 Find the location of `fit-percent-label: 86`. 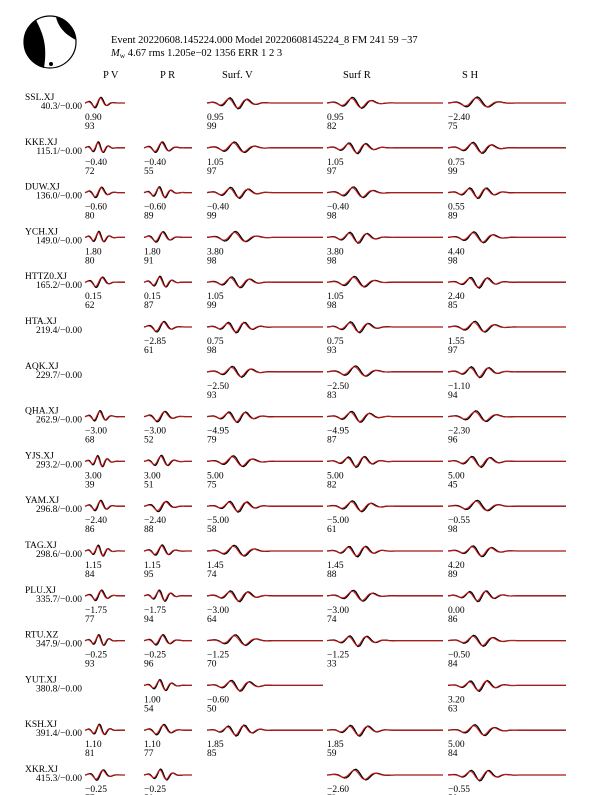

fit-percent-label: 86 is located at coordinates (90, 530).